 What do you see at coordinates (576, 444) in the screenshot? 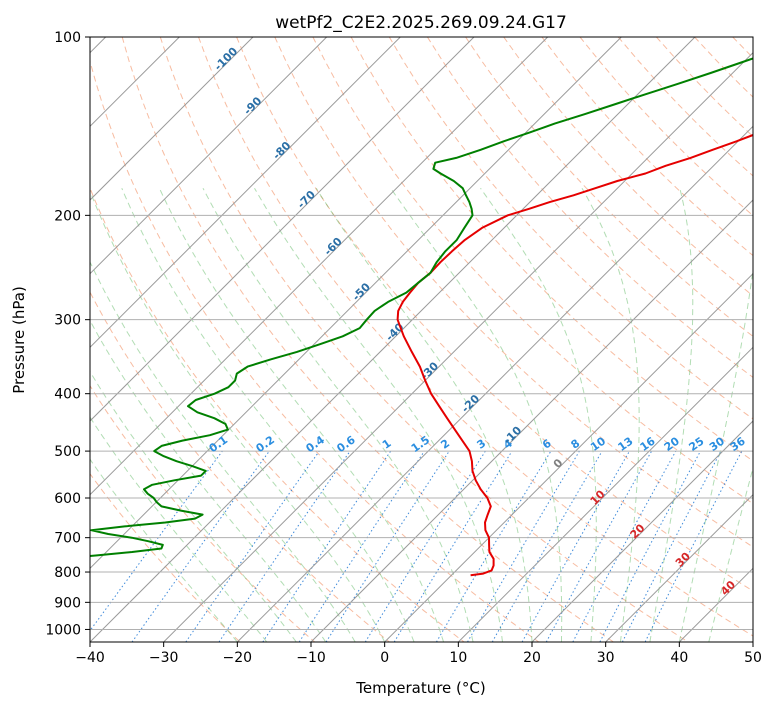
I see `mixing-ratio-label: 8` at bounding box center [576, 444].